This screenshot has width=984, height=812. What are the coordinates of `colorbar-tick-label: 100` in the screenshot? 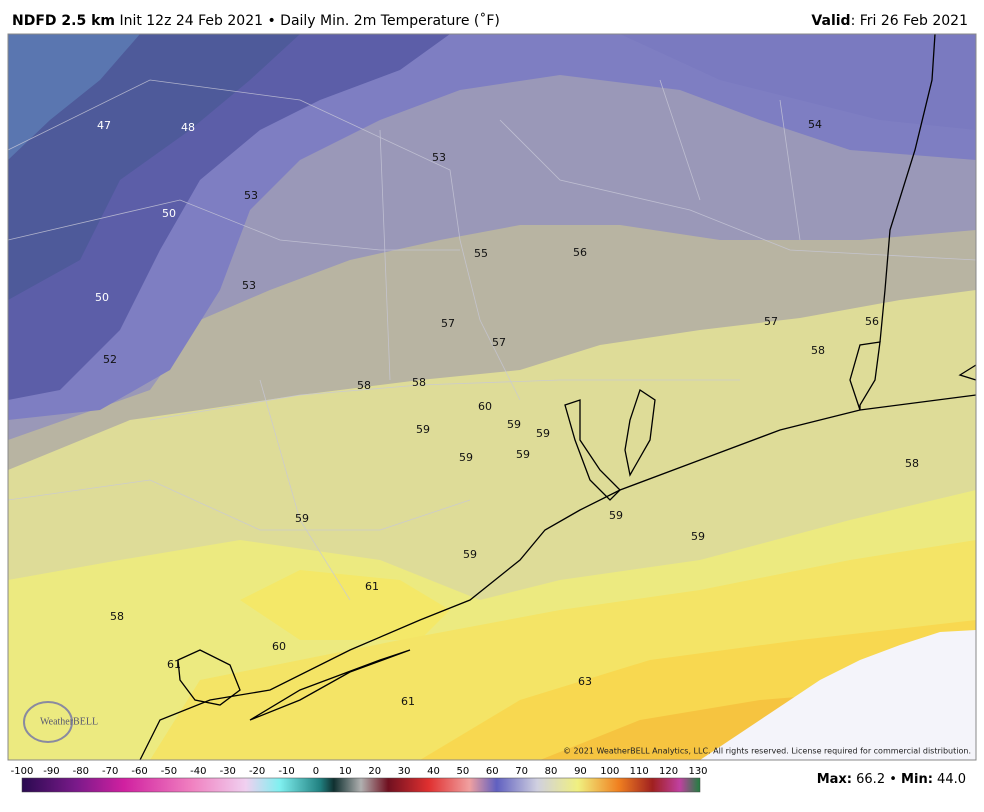 It's located at (609, 771).